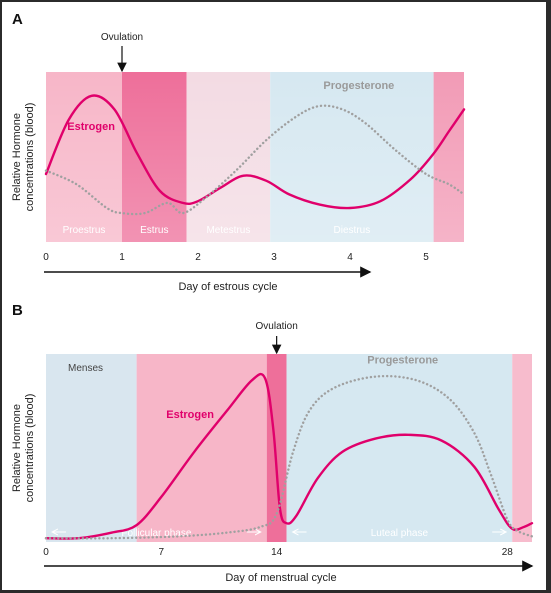  What do you see at coordinates (280, 578) in the screenshot?
I see `x-axis-label: Day of menstrual cycle` at bounding box center [280, 578].